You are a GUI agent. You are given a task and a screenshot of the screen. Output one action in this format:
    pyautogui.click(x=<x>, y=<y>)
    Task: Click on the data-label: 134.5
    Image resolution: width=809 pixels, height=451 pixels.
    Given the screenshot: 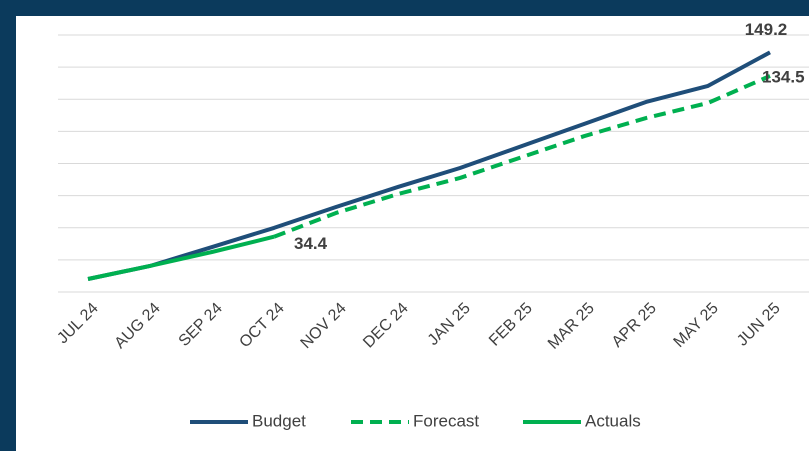 What is the action you would take?
    pyautogui.click(x=783, y=76)
    